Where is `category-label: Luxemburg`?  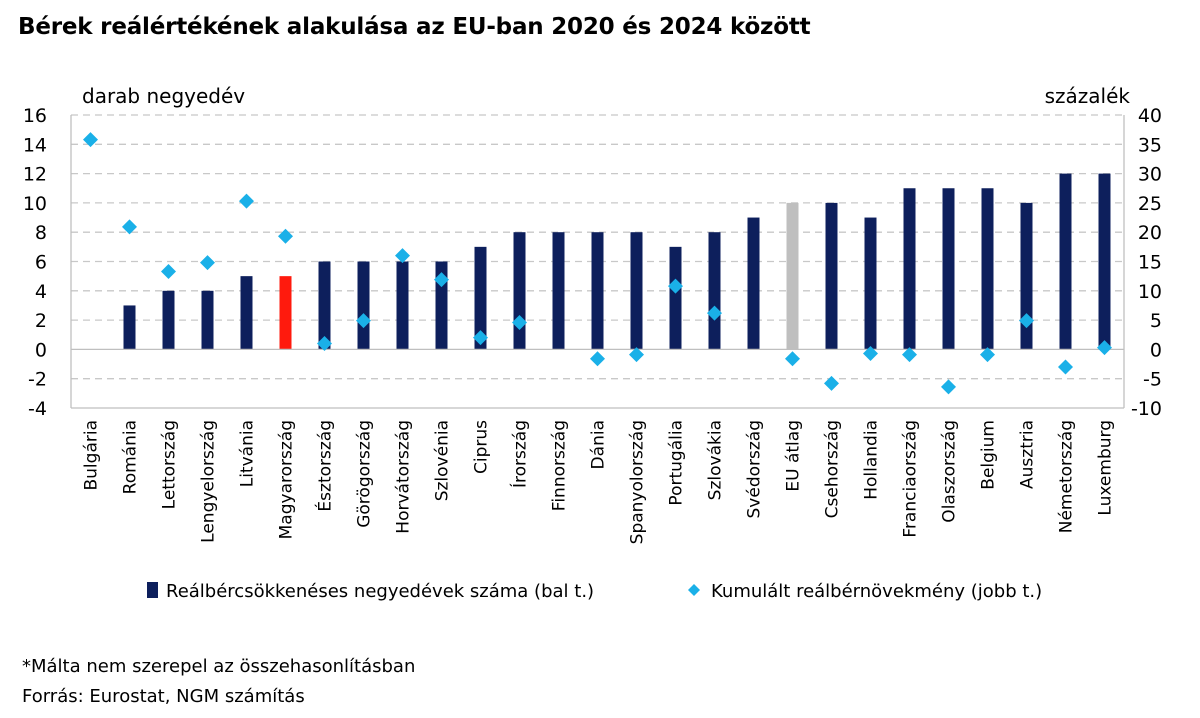
category-label: Luxemburg is located at coordinates (1106, 468).